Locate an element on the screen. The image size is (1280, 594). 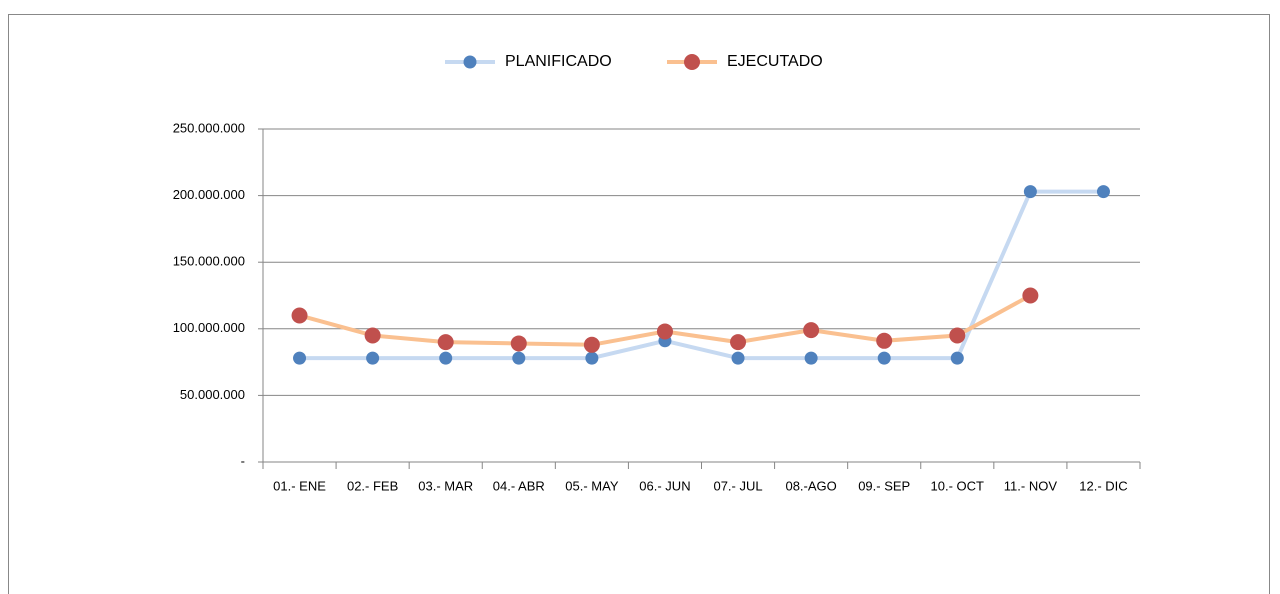
x-tick-label: 03.- MAR is located at coordinates (445, 485).